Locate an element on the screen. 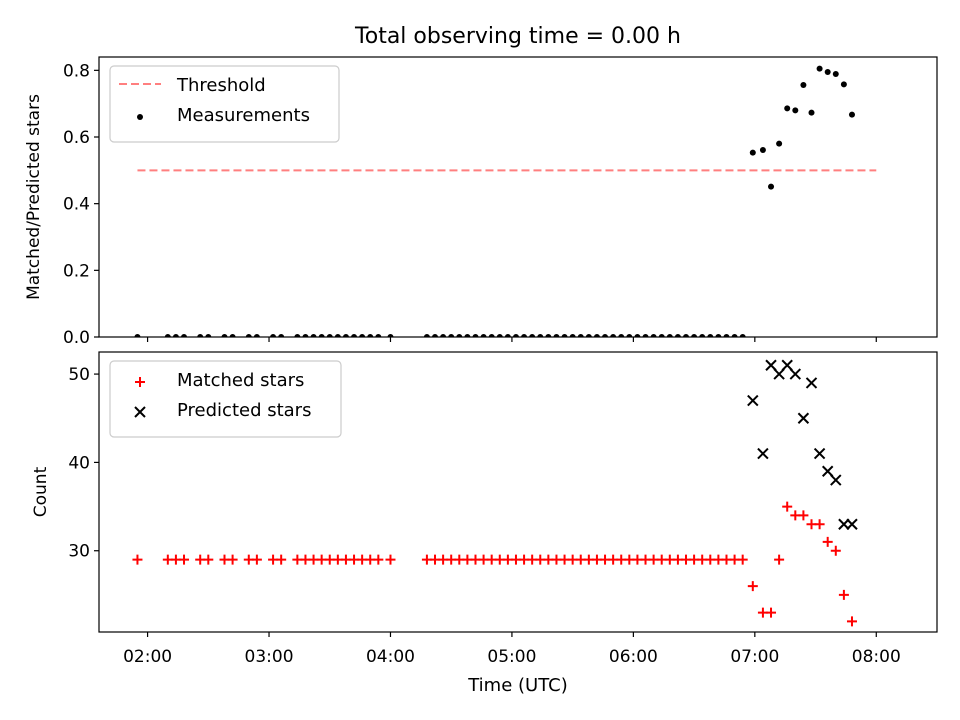  x-tick-label: 07:00 is located at coordinates (754, 657).